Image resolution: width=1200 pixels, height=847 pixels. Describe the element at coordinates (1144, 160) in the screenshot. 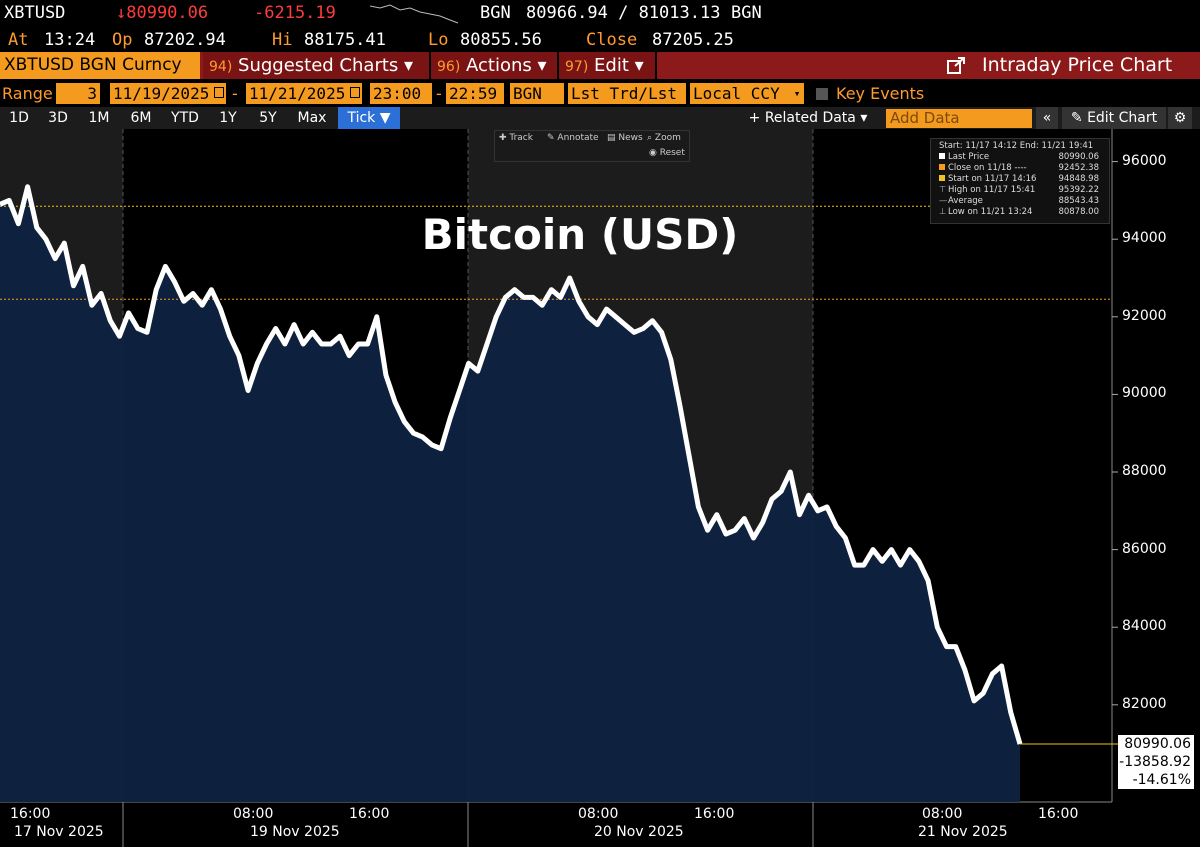

I see `y-tick-label: 96000` at that location.